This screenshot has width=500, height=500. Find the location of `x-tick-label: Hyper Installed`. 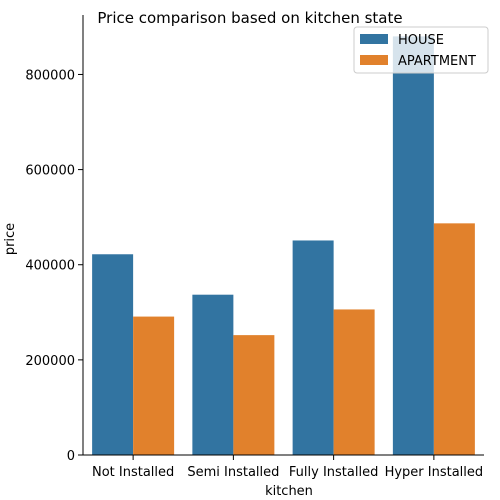

x-tick-label: Hyper Installed is located at coordinates (434, 472).